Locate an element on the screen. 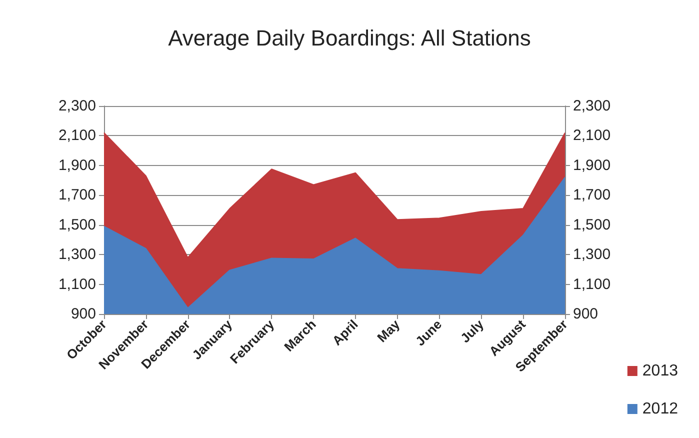 Image resolution: width=699 pixels, height=438 pixels. y2-tick-label: 1,300 is located at coordinates (592, 255).